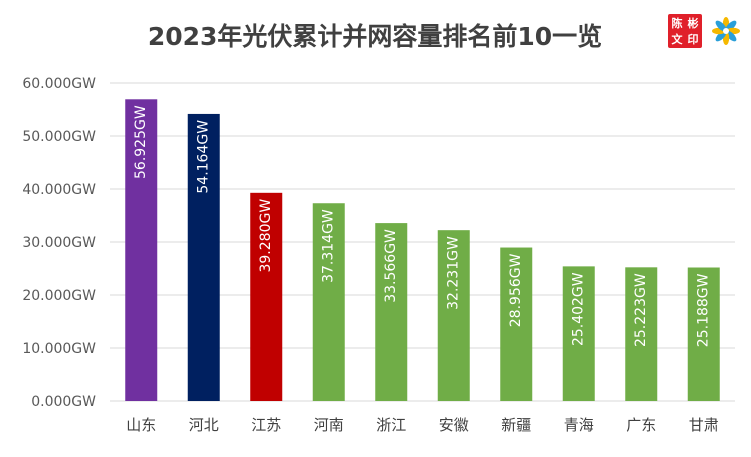 The width and height of the screenshot is (751, 457). What do you see at coordinates (204, 157) in the screenshot?
I see `data-label: 54.164GW` at bounding box center [204, 157].